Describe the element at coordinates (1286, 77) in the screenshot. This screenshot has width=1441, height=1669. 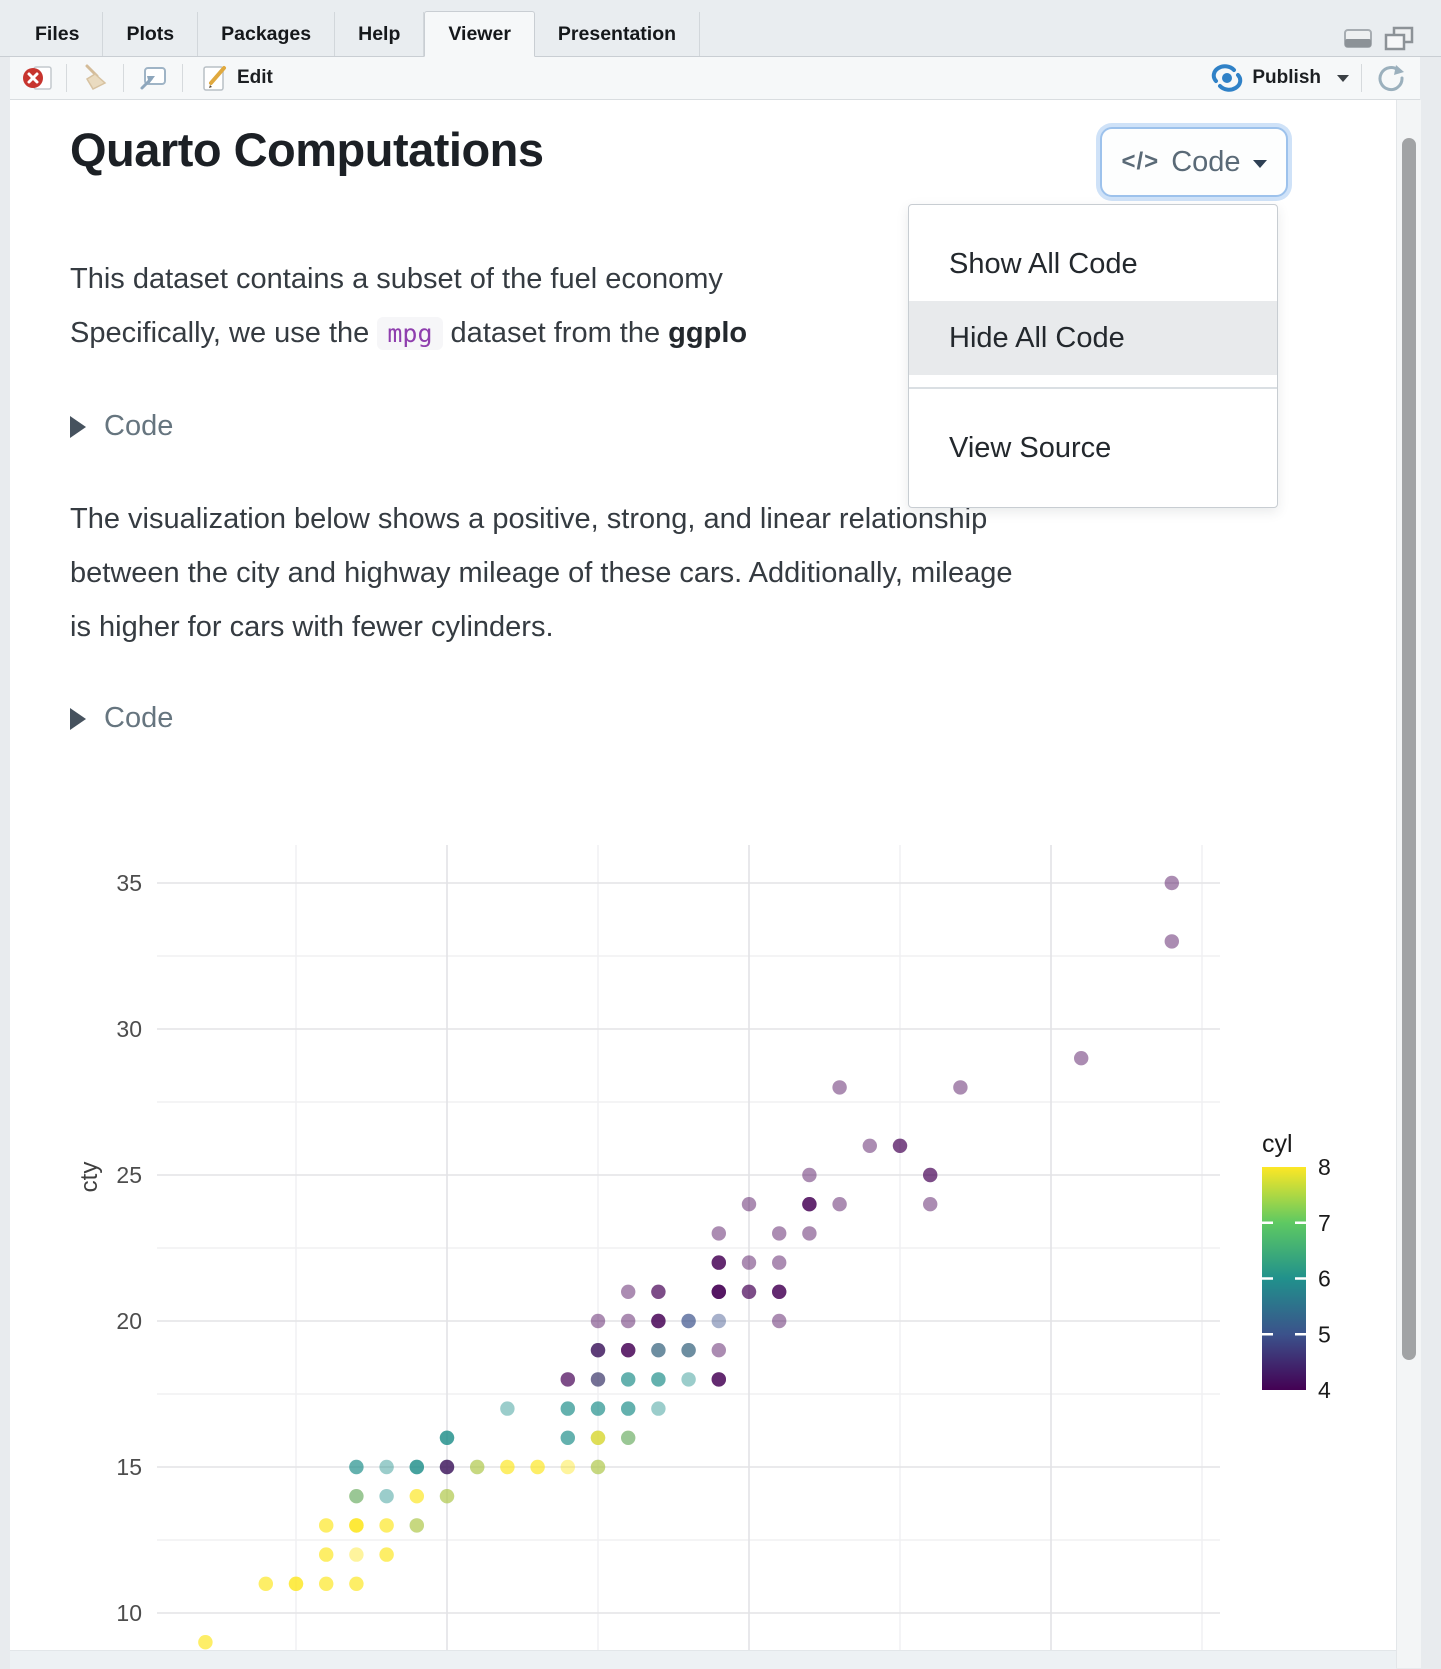
I see `publish-label: Publish` at that location.